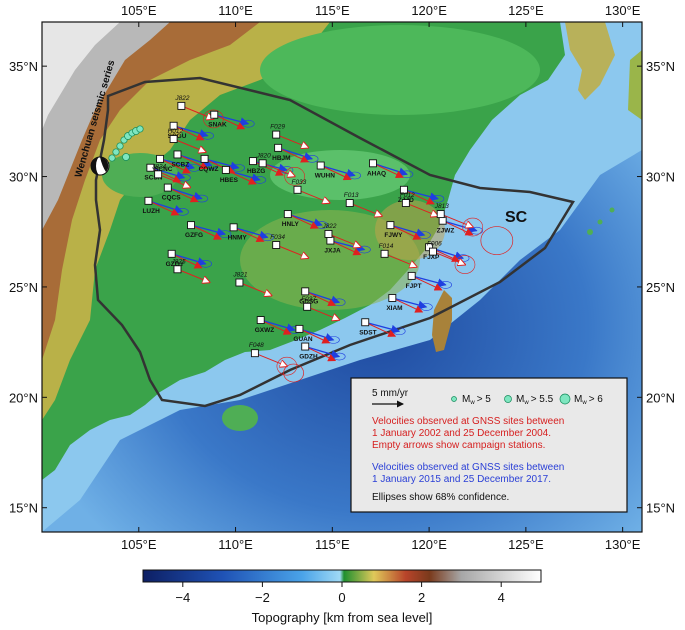  What do you see at coordinates (476, 400) in the screenshot?
I see `svg-text:Mw> 5: Mw > 5` at bounding box center [476, 400].